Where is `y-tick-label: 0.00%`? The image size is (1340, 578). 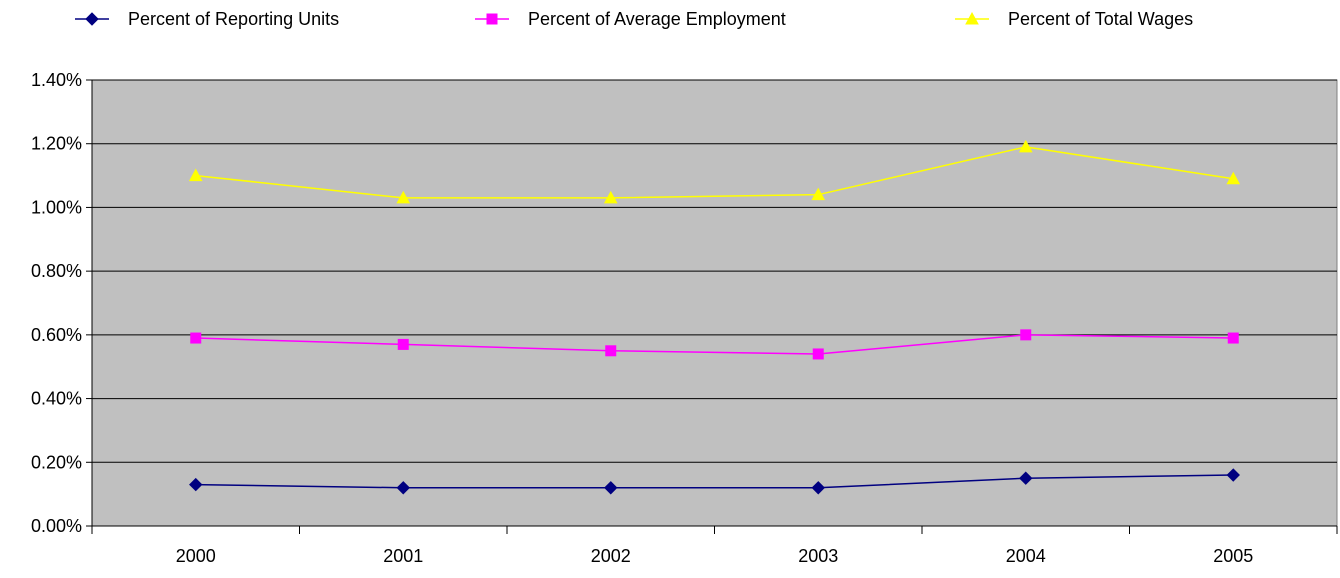 y-tick-label: 0.00% is located at coordinates (56, 526).